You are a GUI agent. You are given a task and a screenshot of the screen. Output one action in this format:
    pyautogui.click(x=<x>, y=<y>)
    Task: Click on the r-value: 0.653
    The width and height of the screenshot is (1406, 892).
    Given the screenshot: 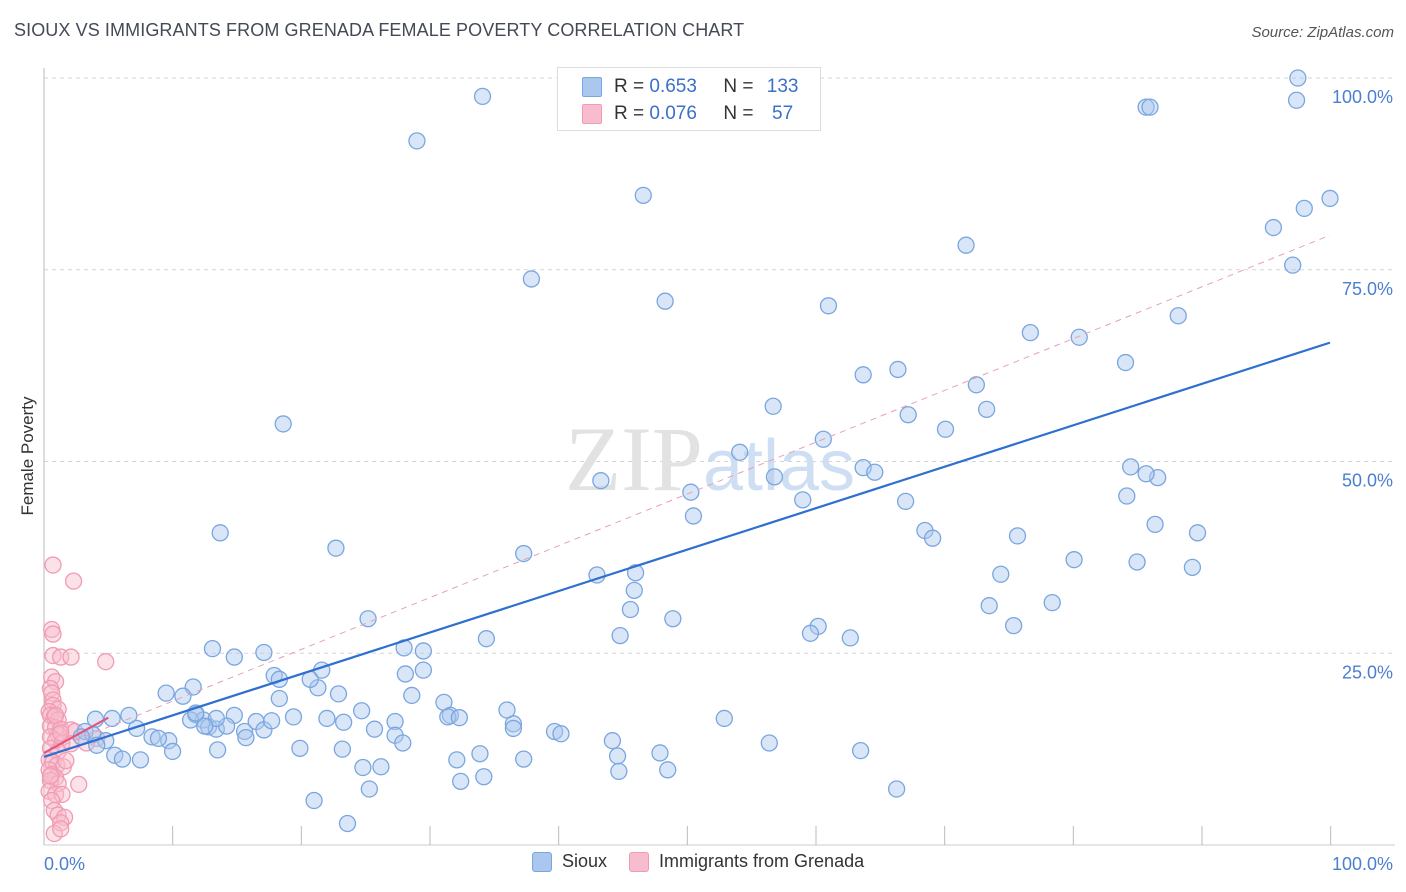 What is the action you would take?
    pyautogui.click(x=673, y=86)
    